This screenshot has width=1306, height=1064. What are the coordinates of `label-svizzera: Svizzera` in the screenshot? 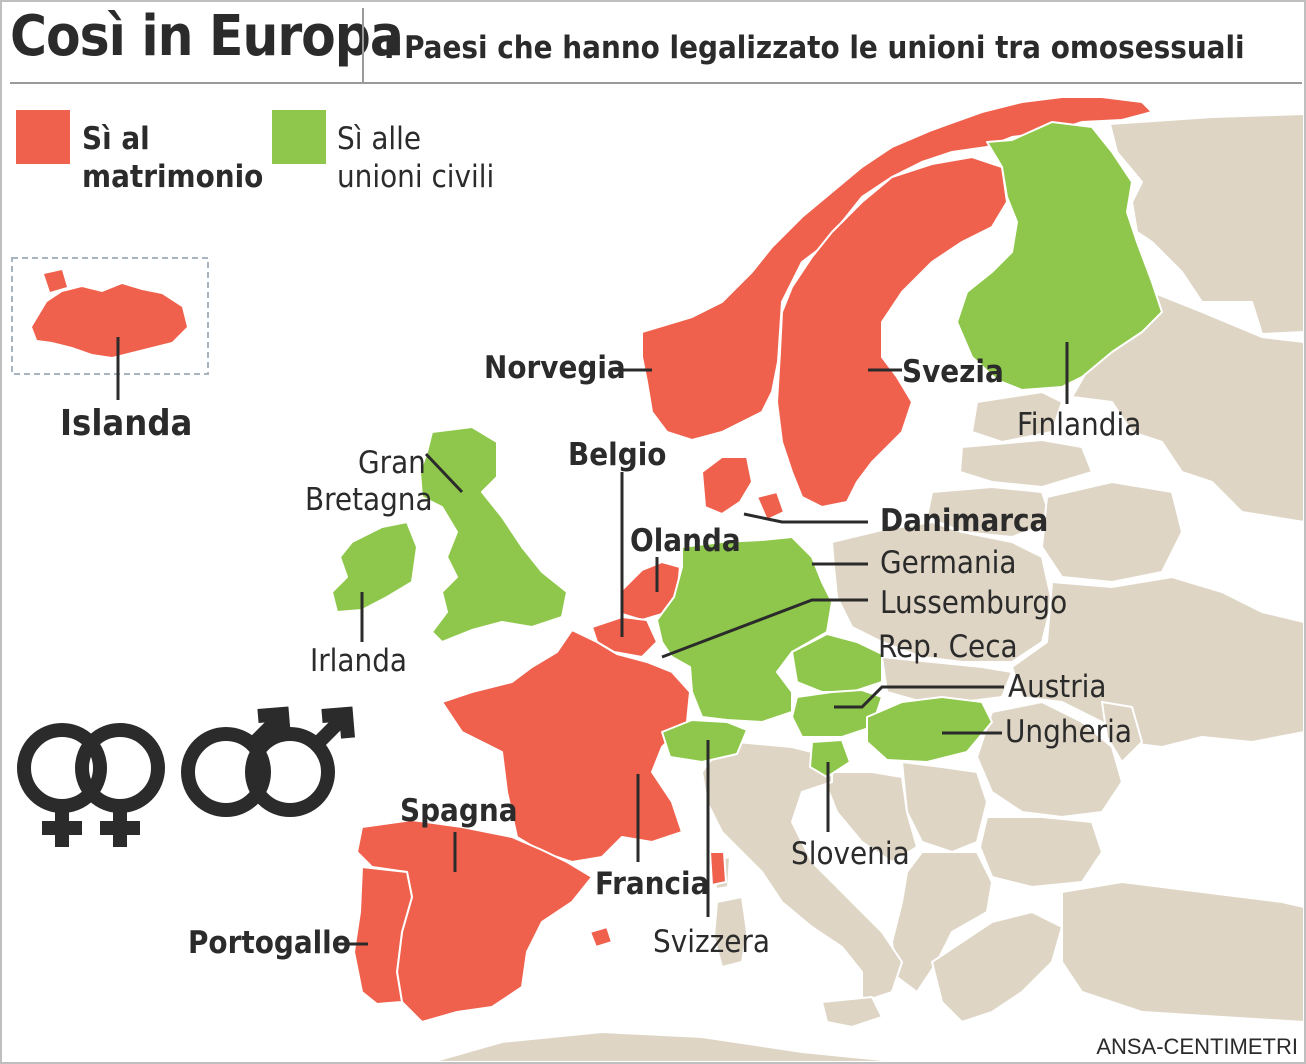 It's located at (711, 942).